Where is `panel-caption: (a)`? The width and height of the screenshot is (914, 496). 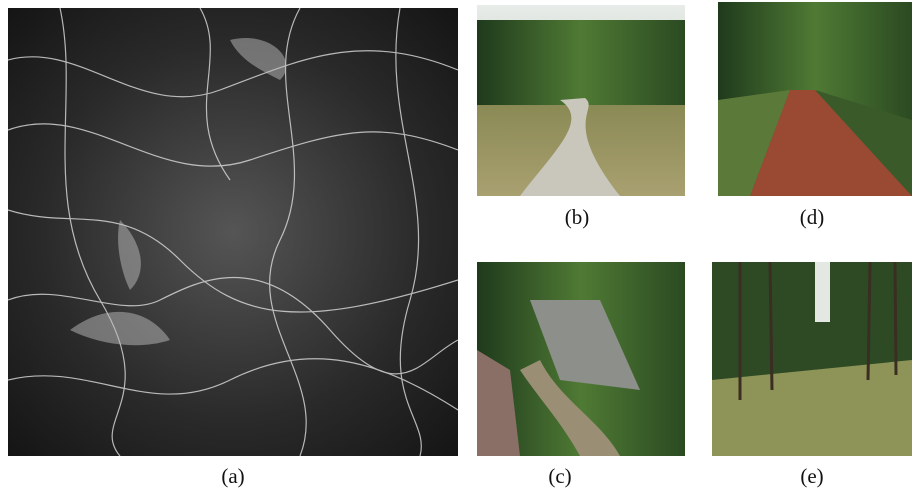 panel-caption: (a) is located at coordinates (232, 476).